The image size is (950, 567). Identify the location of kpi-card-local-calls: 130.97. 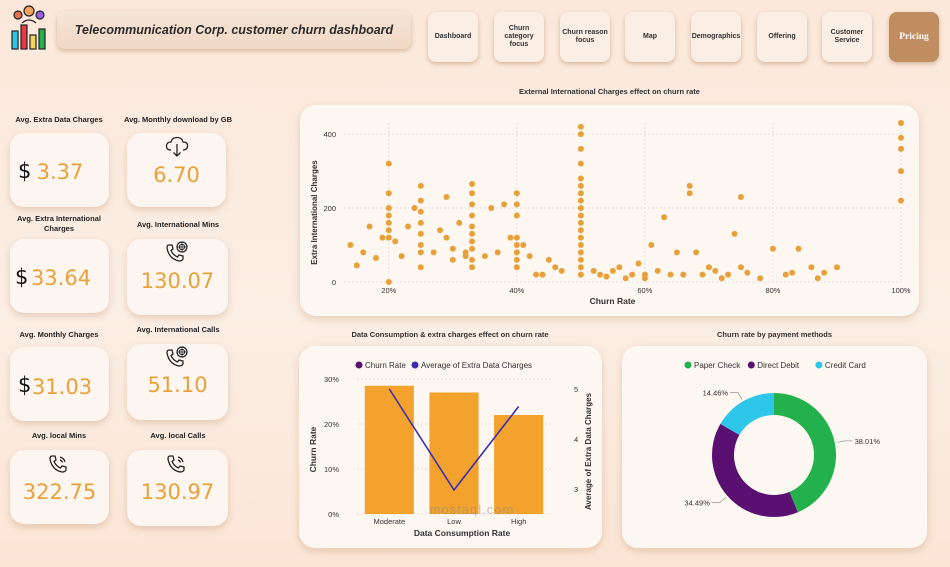
(177, 488).